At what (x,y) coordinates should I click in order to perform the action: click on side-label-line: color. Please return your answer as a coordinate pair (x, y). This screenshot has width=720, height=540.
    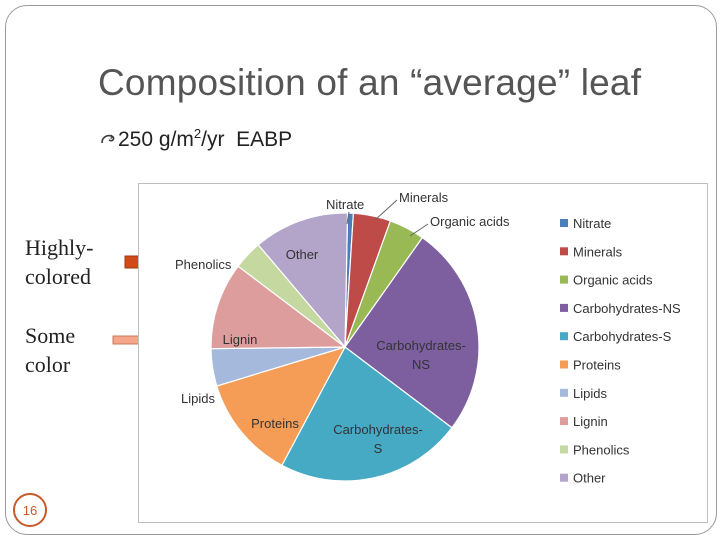
    Looking at the image, I should click on (48, 364).